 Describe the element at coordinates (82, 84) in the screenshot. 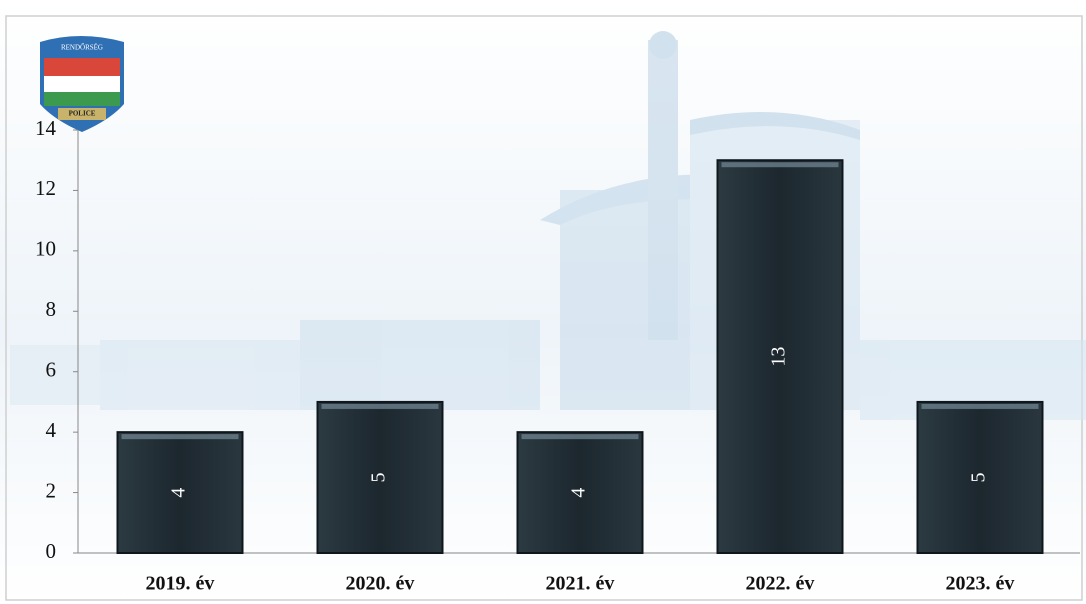

I see `logo: RENDŐRSÉG POLICE` at that location.